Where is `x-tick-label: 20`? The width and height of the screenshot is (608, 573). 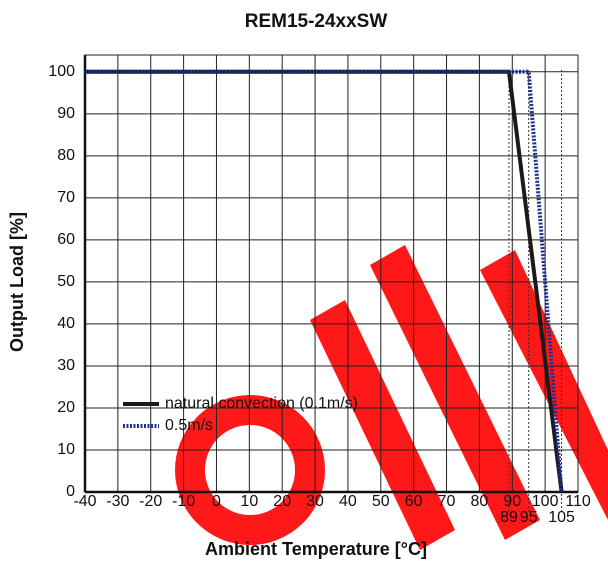
x-tick-label: 20 is located at coordinates (282, 501).